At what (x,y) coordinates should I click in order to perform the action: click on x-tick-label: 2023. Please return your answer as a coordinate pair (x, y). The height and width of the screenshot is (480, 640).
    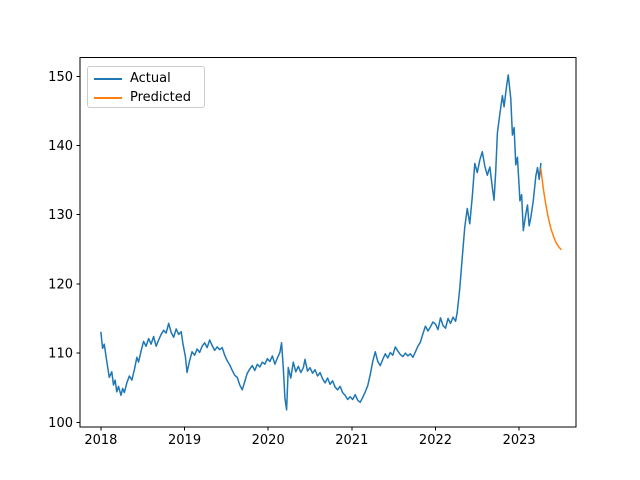
    Looking at the image, I should click on (519, 440).